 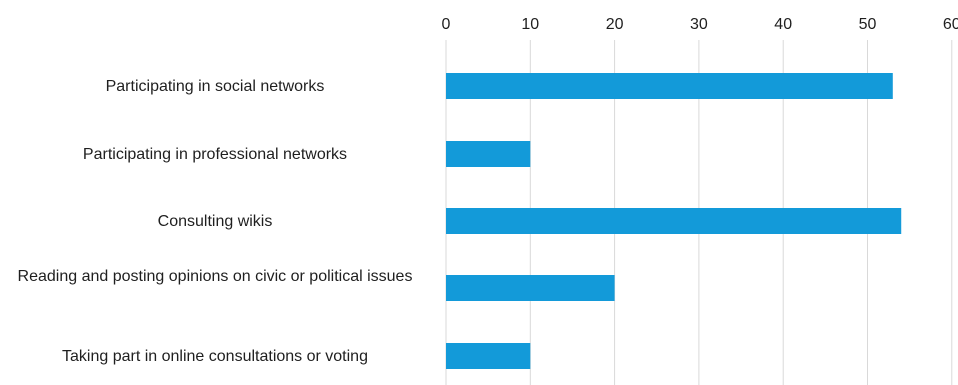 What do you see at coordinates (615, 24) in the screenshot?
I see `x-tick-label: 20` at bounding box center [615, 24].